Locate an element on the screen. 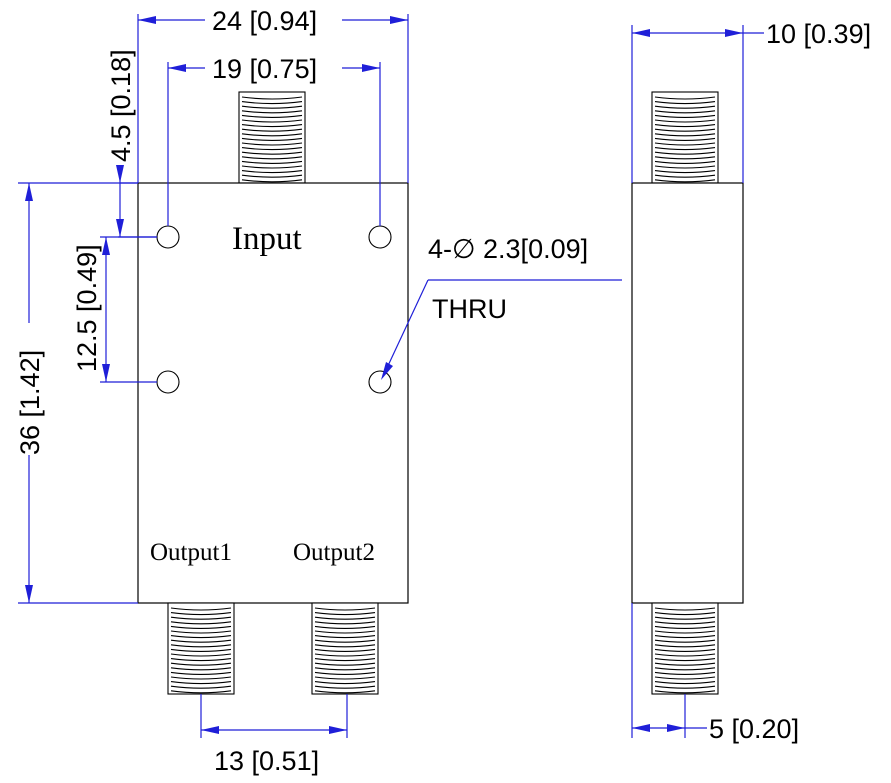 Image resolution: width=891 pixels, height=783 pixels. input-label: Input is located at coordinates (267, 239).